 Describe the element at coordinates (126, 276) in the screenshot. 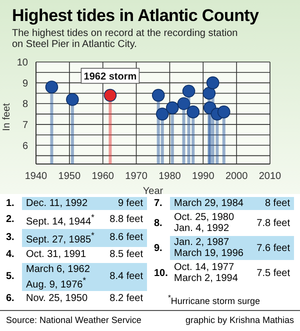

I see `text: 8.4 feet` at that location.